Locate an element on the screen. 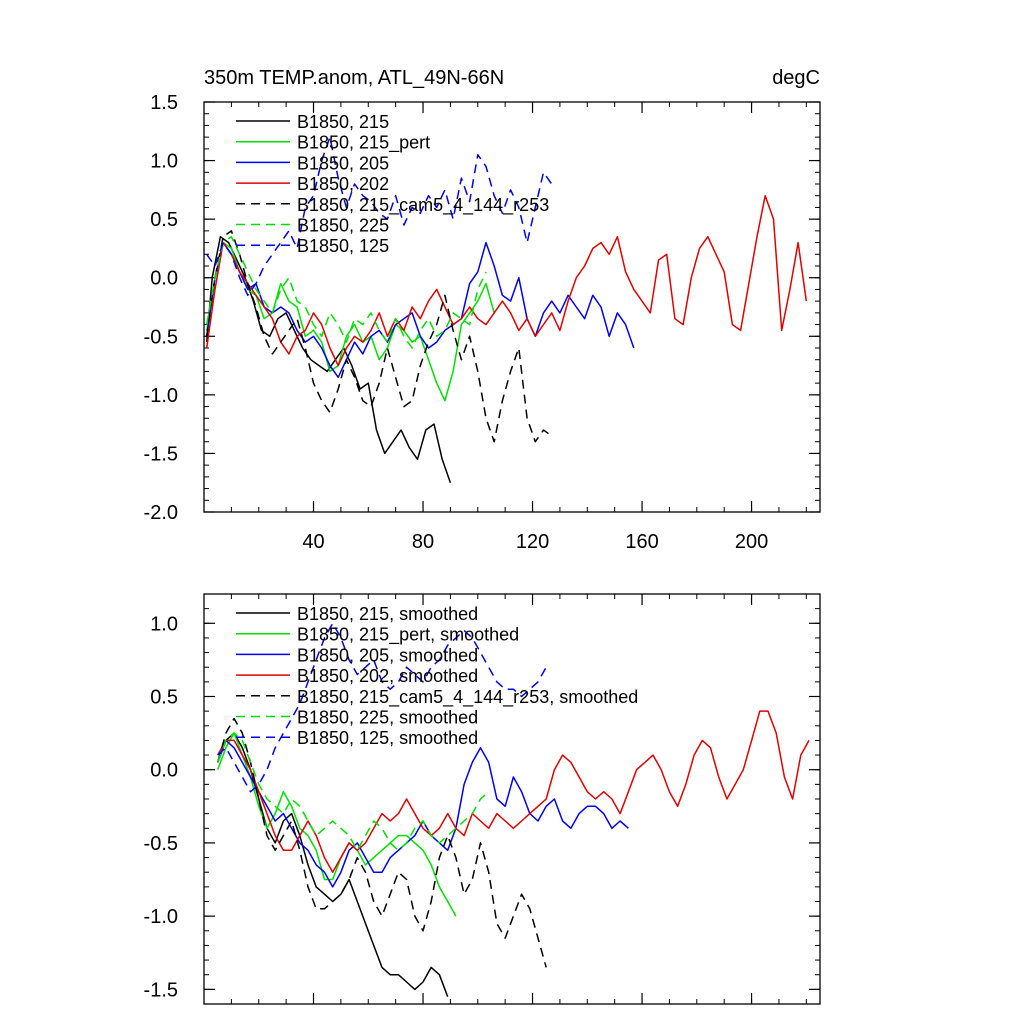 The width and height of the screenshot is (1024, 1024). legend-label: B1850, 125, smoothed is located at coordinates (387, 738).